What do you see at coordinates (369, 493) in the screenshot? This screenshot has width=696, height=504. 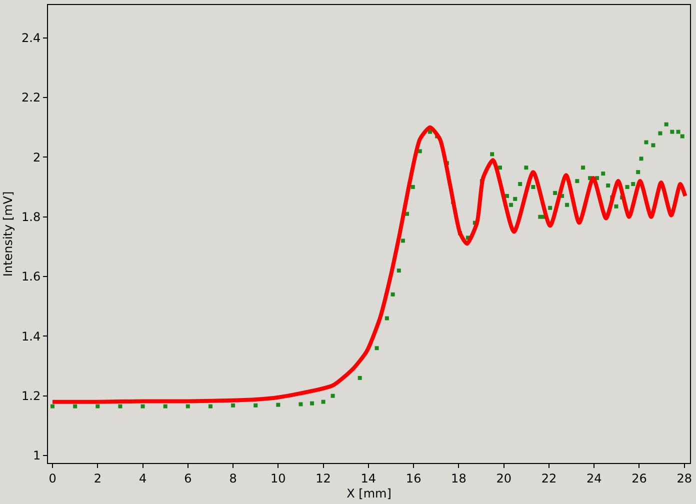 I see `x-axis-title: X [mm]` at bounding box center [369, 493].